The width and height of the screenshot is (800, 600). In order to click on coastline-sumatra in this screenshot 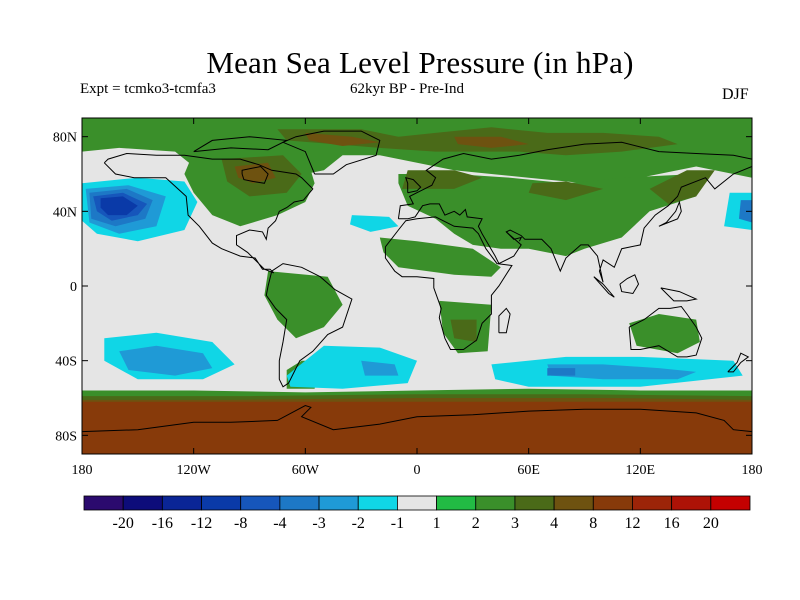, I will do `click(604, 287)`.